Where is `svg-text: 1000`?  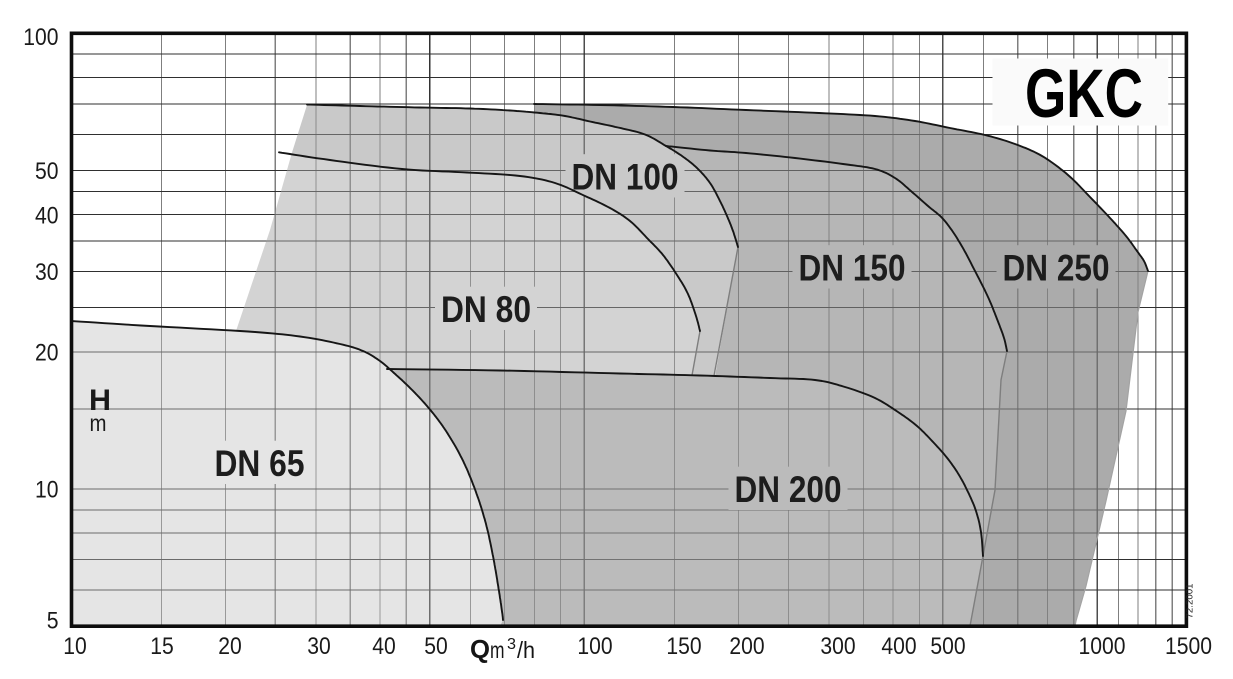
svg-text: 1000 is located at coordinates (1102, 646).